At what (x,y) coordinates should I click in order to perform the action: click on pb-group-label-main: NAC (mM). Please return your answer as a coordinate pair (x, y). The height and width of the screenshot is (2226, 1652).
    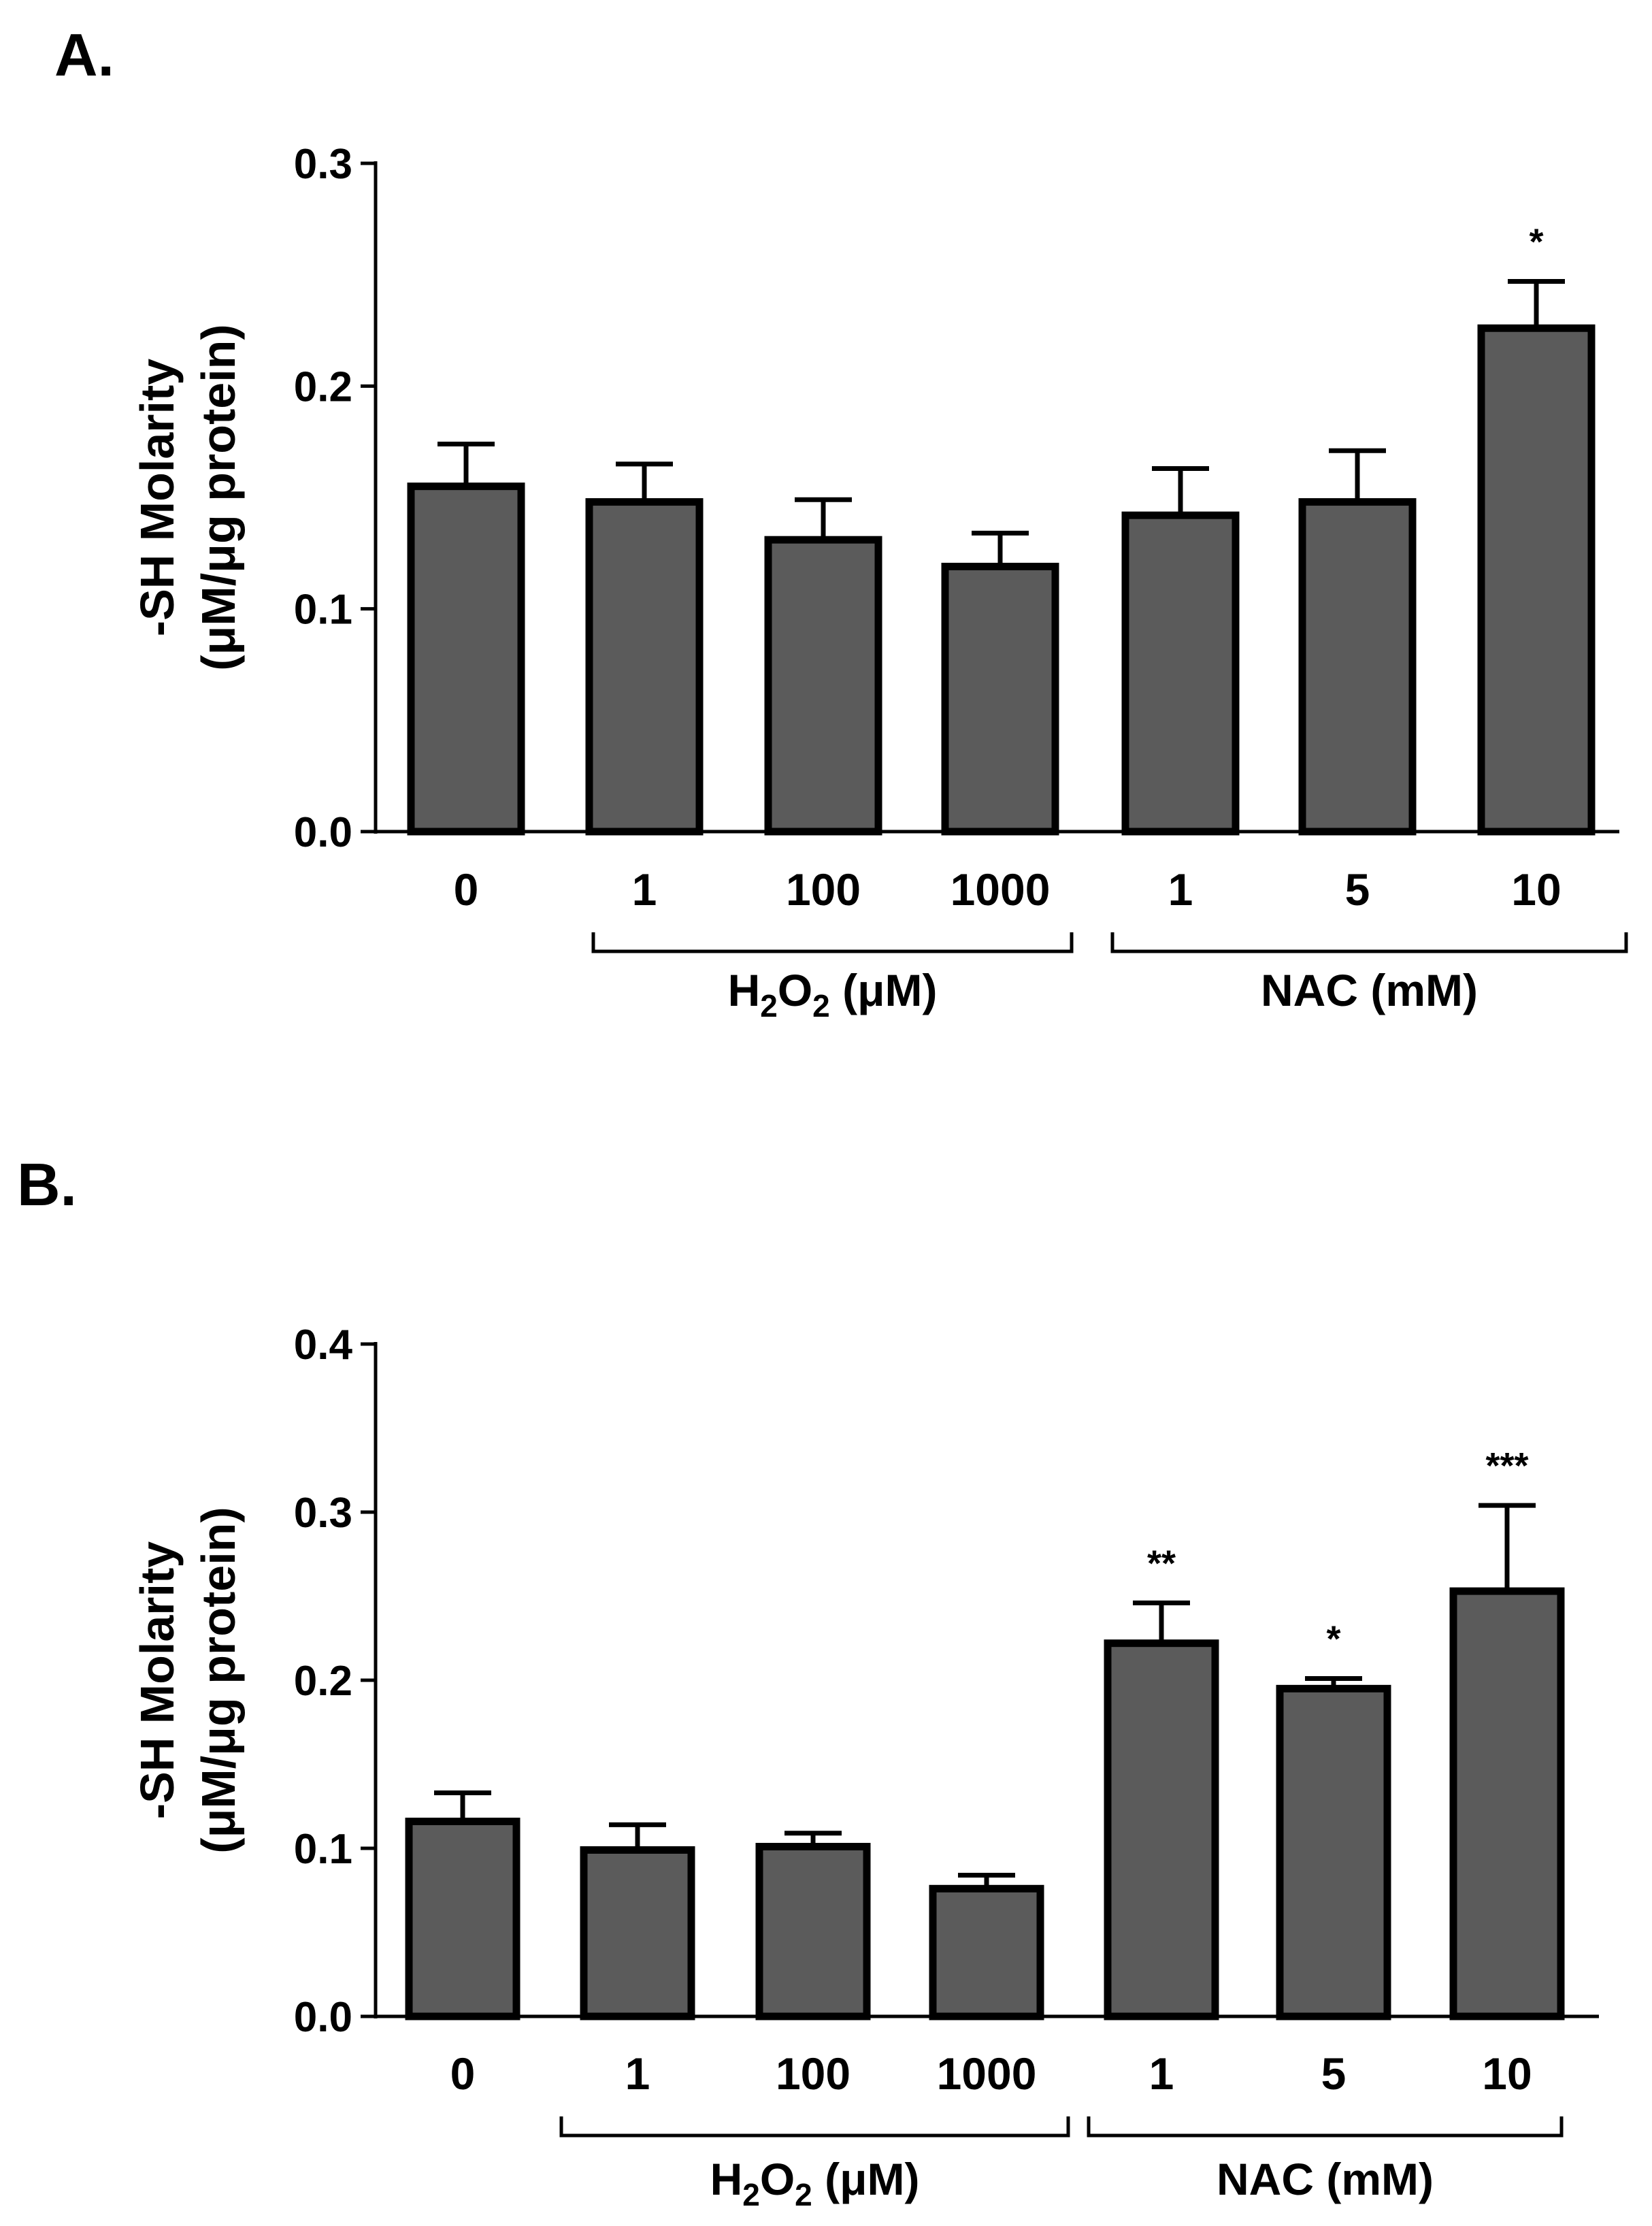
    Looking at the image, I should click on (1325, 2179).